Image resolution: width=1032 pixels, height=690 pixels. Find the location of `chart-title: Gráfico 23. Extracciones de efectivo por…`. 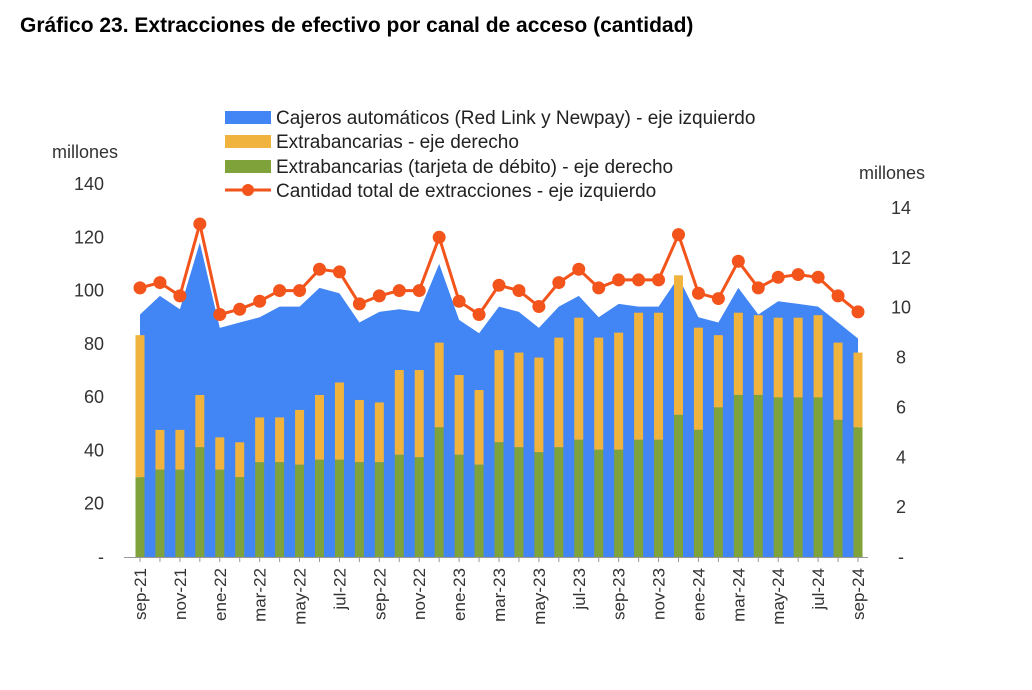

chart-title: Gráfico 23. Extracciones de efectivo por… is located at coordinates (357, 25).